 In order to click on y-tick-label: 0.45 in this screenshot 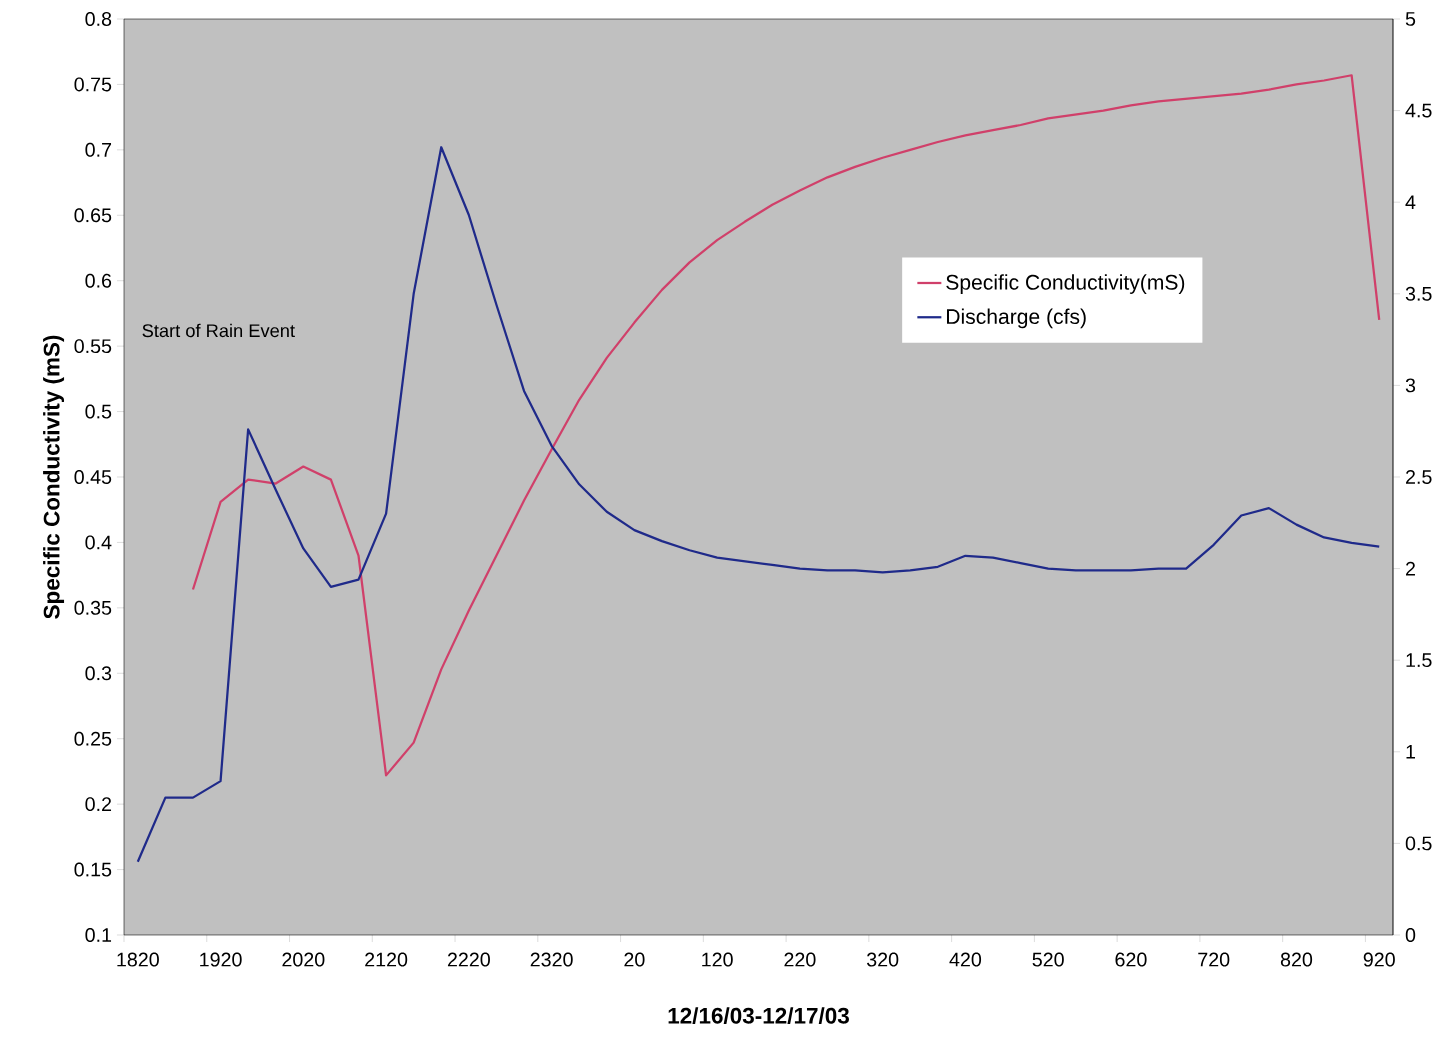, I will do `click(93, 477)`.